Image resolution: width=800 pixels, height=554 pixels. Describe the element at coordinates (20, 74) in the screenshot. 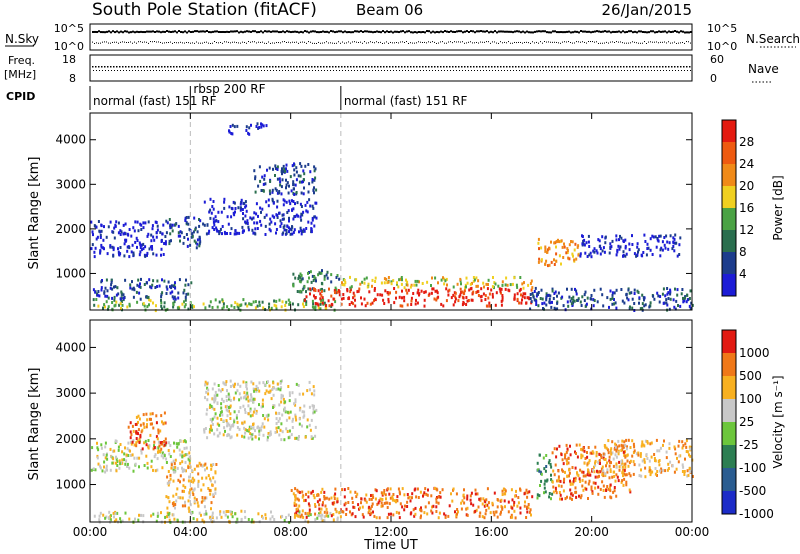

I see `freq-unit: [MHz]` at that location.